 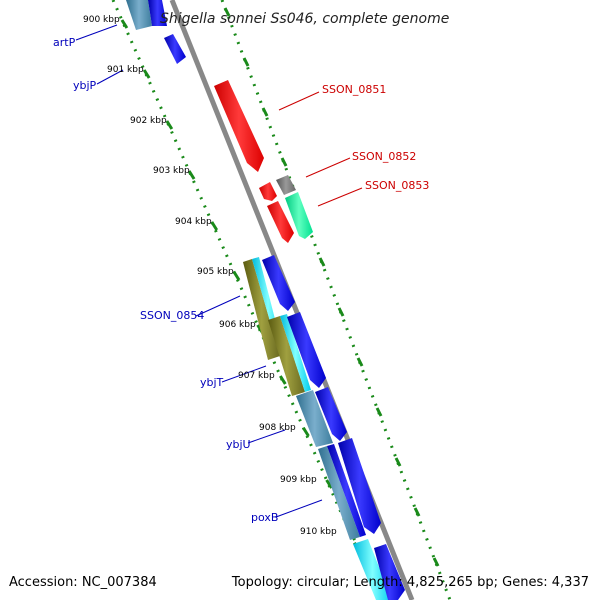 I want to click on feature-ssn0852-arrow, so click(x=280, y=222).